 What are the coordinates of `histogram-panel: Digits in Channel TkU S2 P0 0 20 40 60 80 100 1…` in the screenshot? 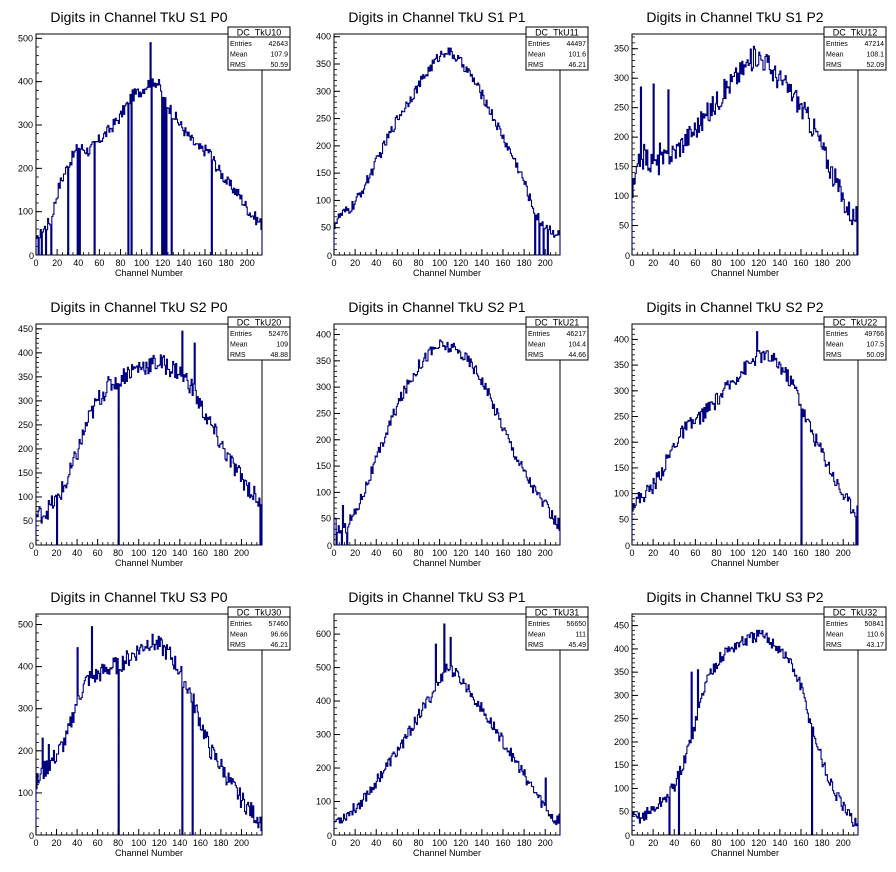 It's located at (154, 433).